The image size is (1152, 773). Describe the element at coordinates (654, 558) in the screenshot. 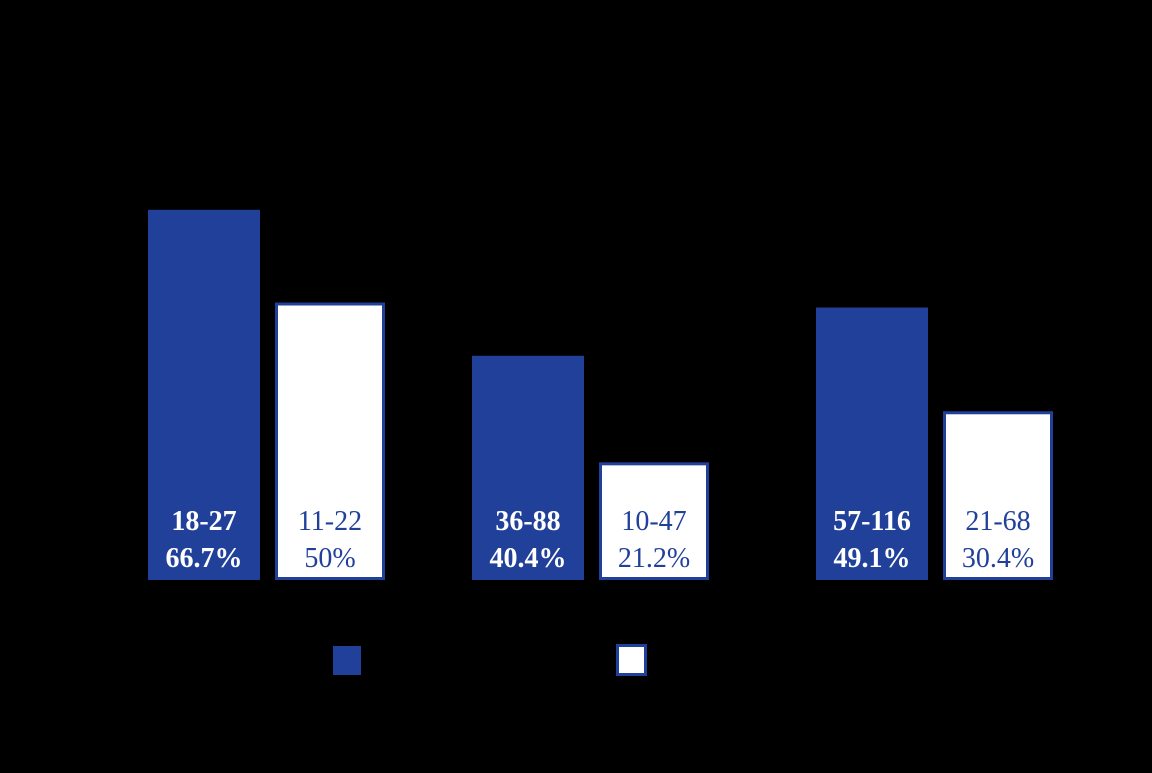

I see `percent-label-series-2-group-2: 21.2%` at that location.